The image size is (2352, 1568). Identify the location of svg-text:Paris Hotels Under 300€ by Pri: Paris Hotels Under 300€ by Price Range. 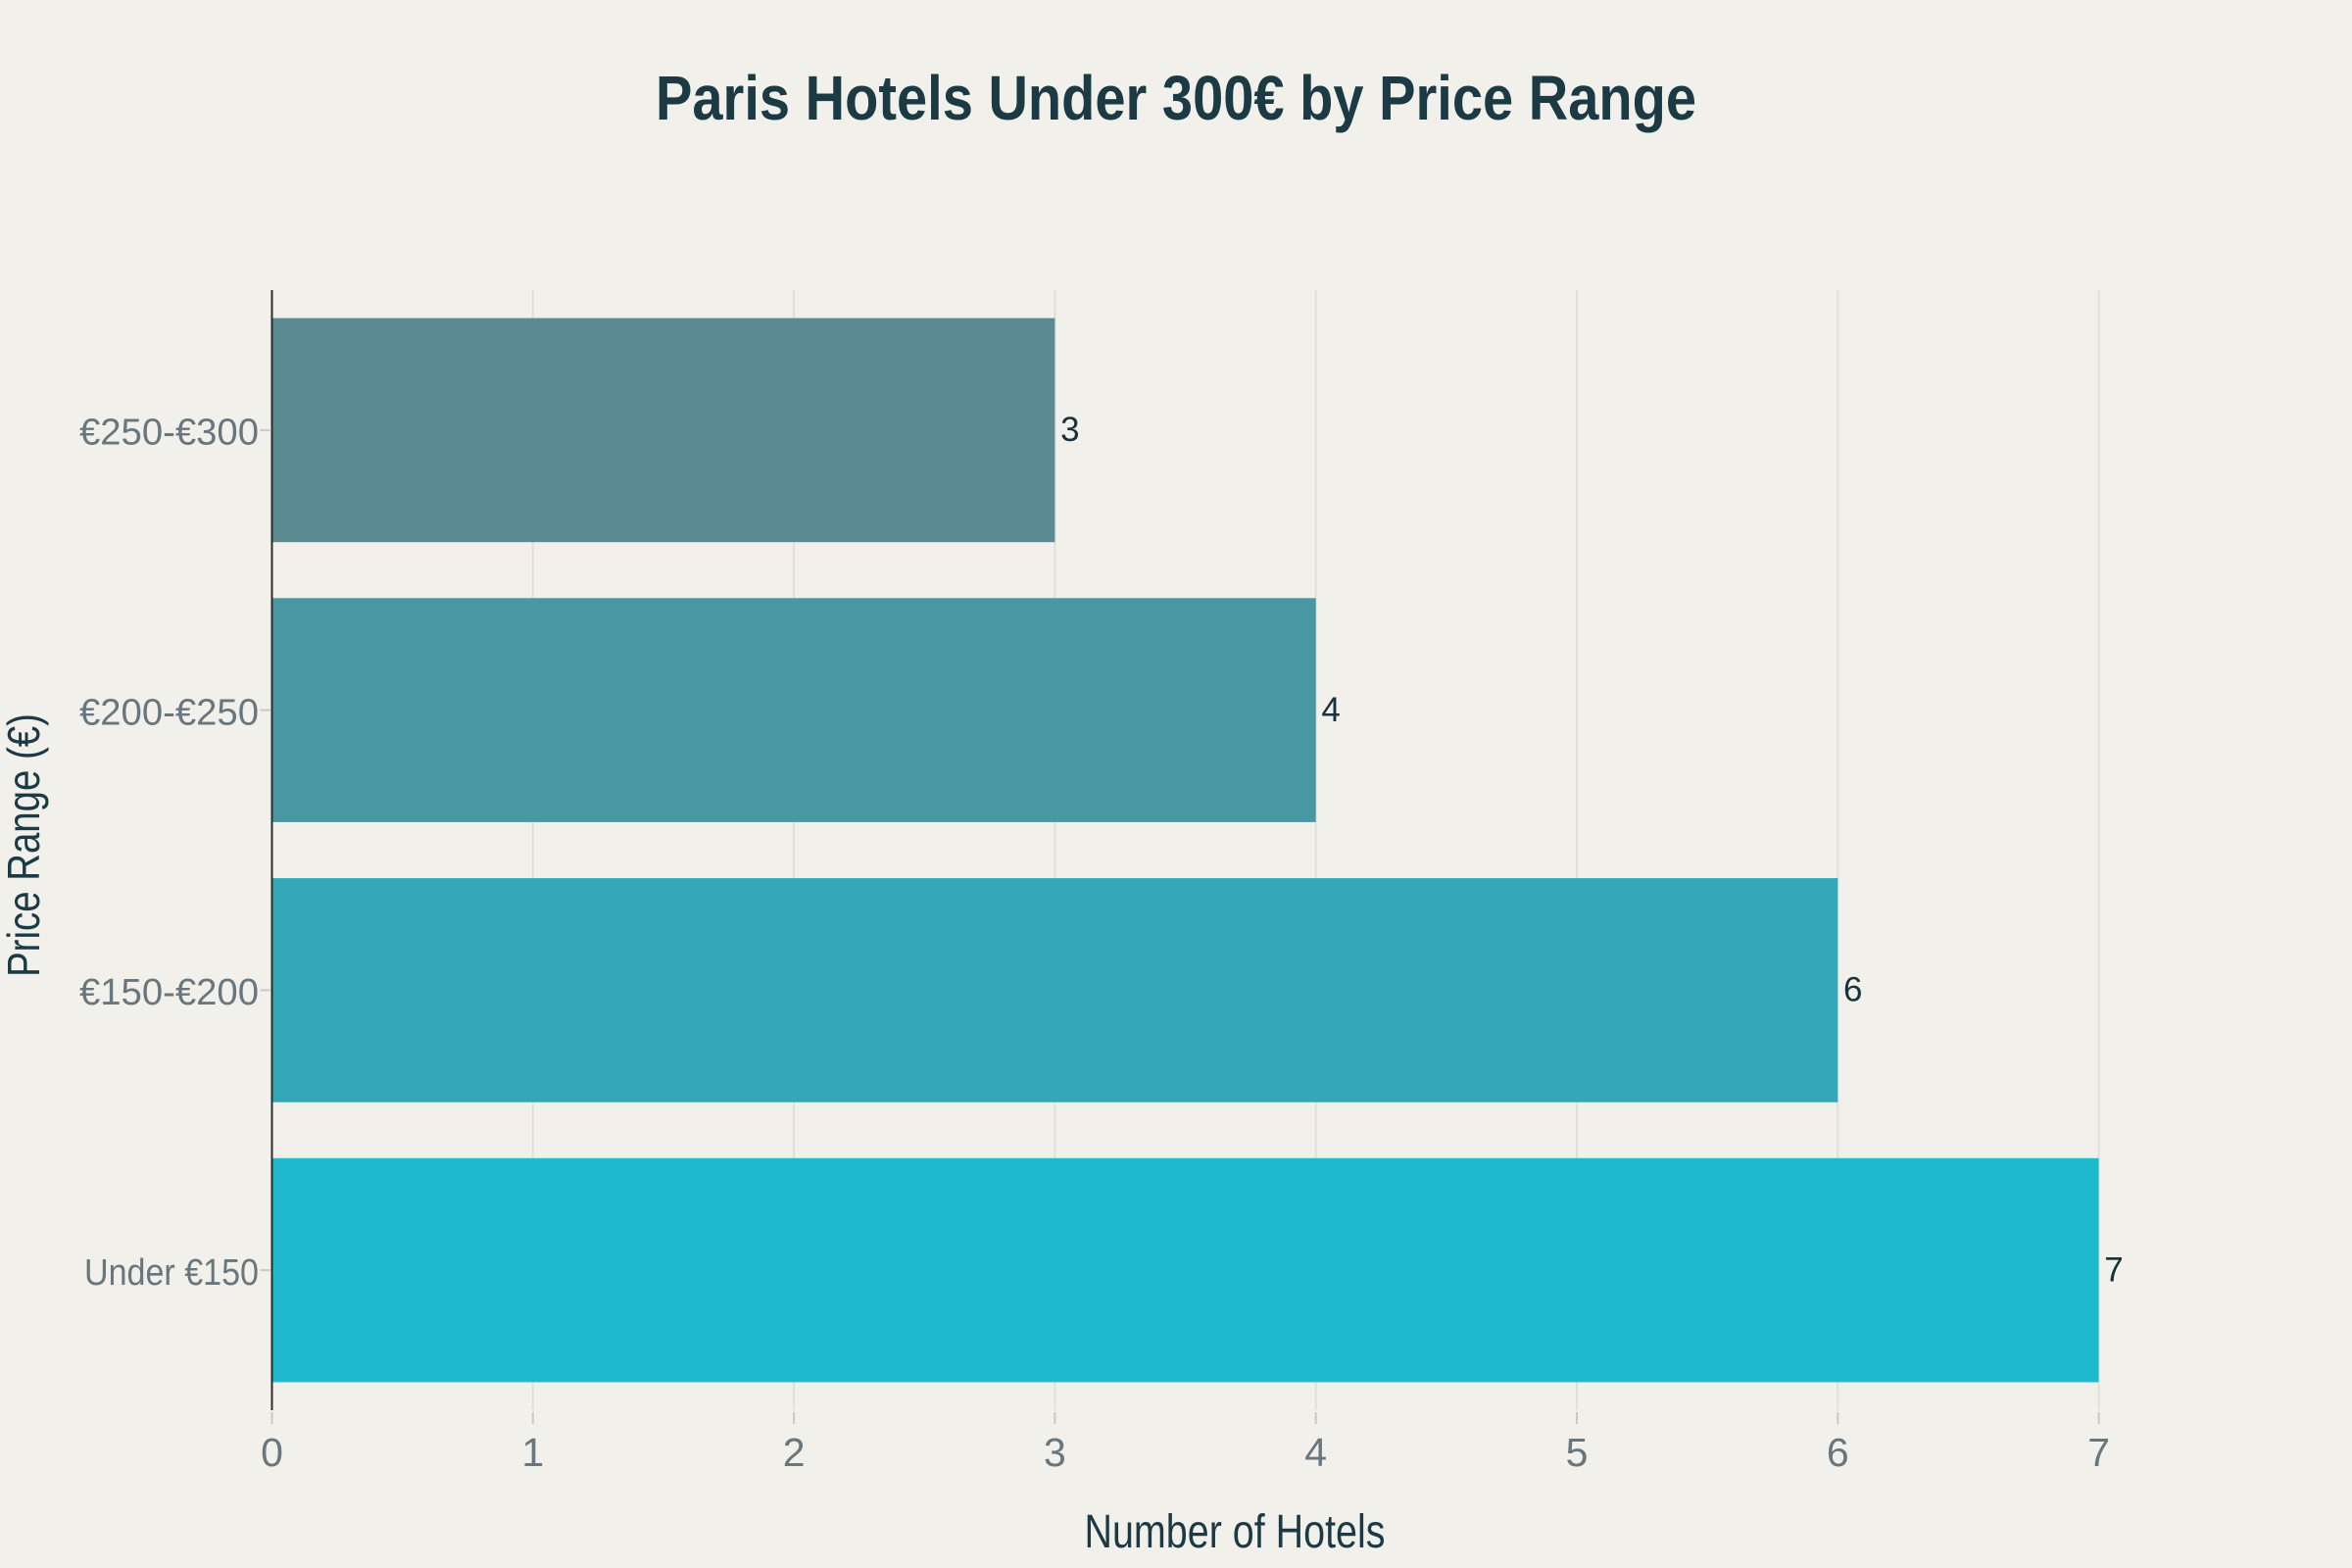
(1176, 98).